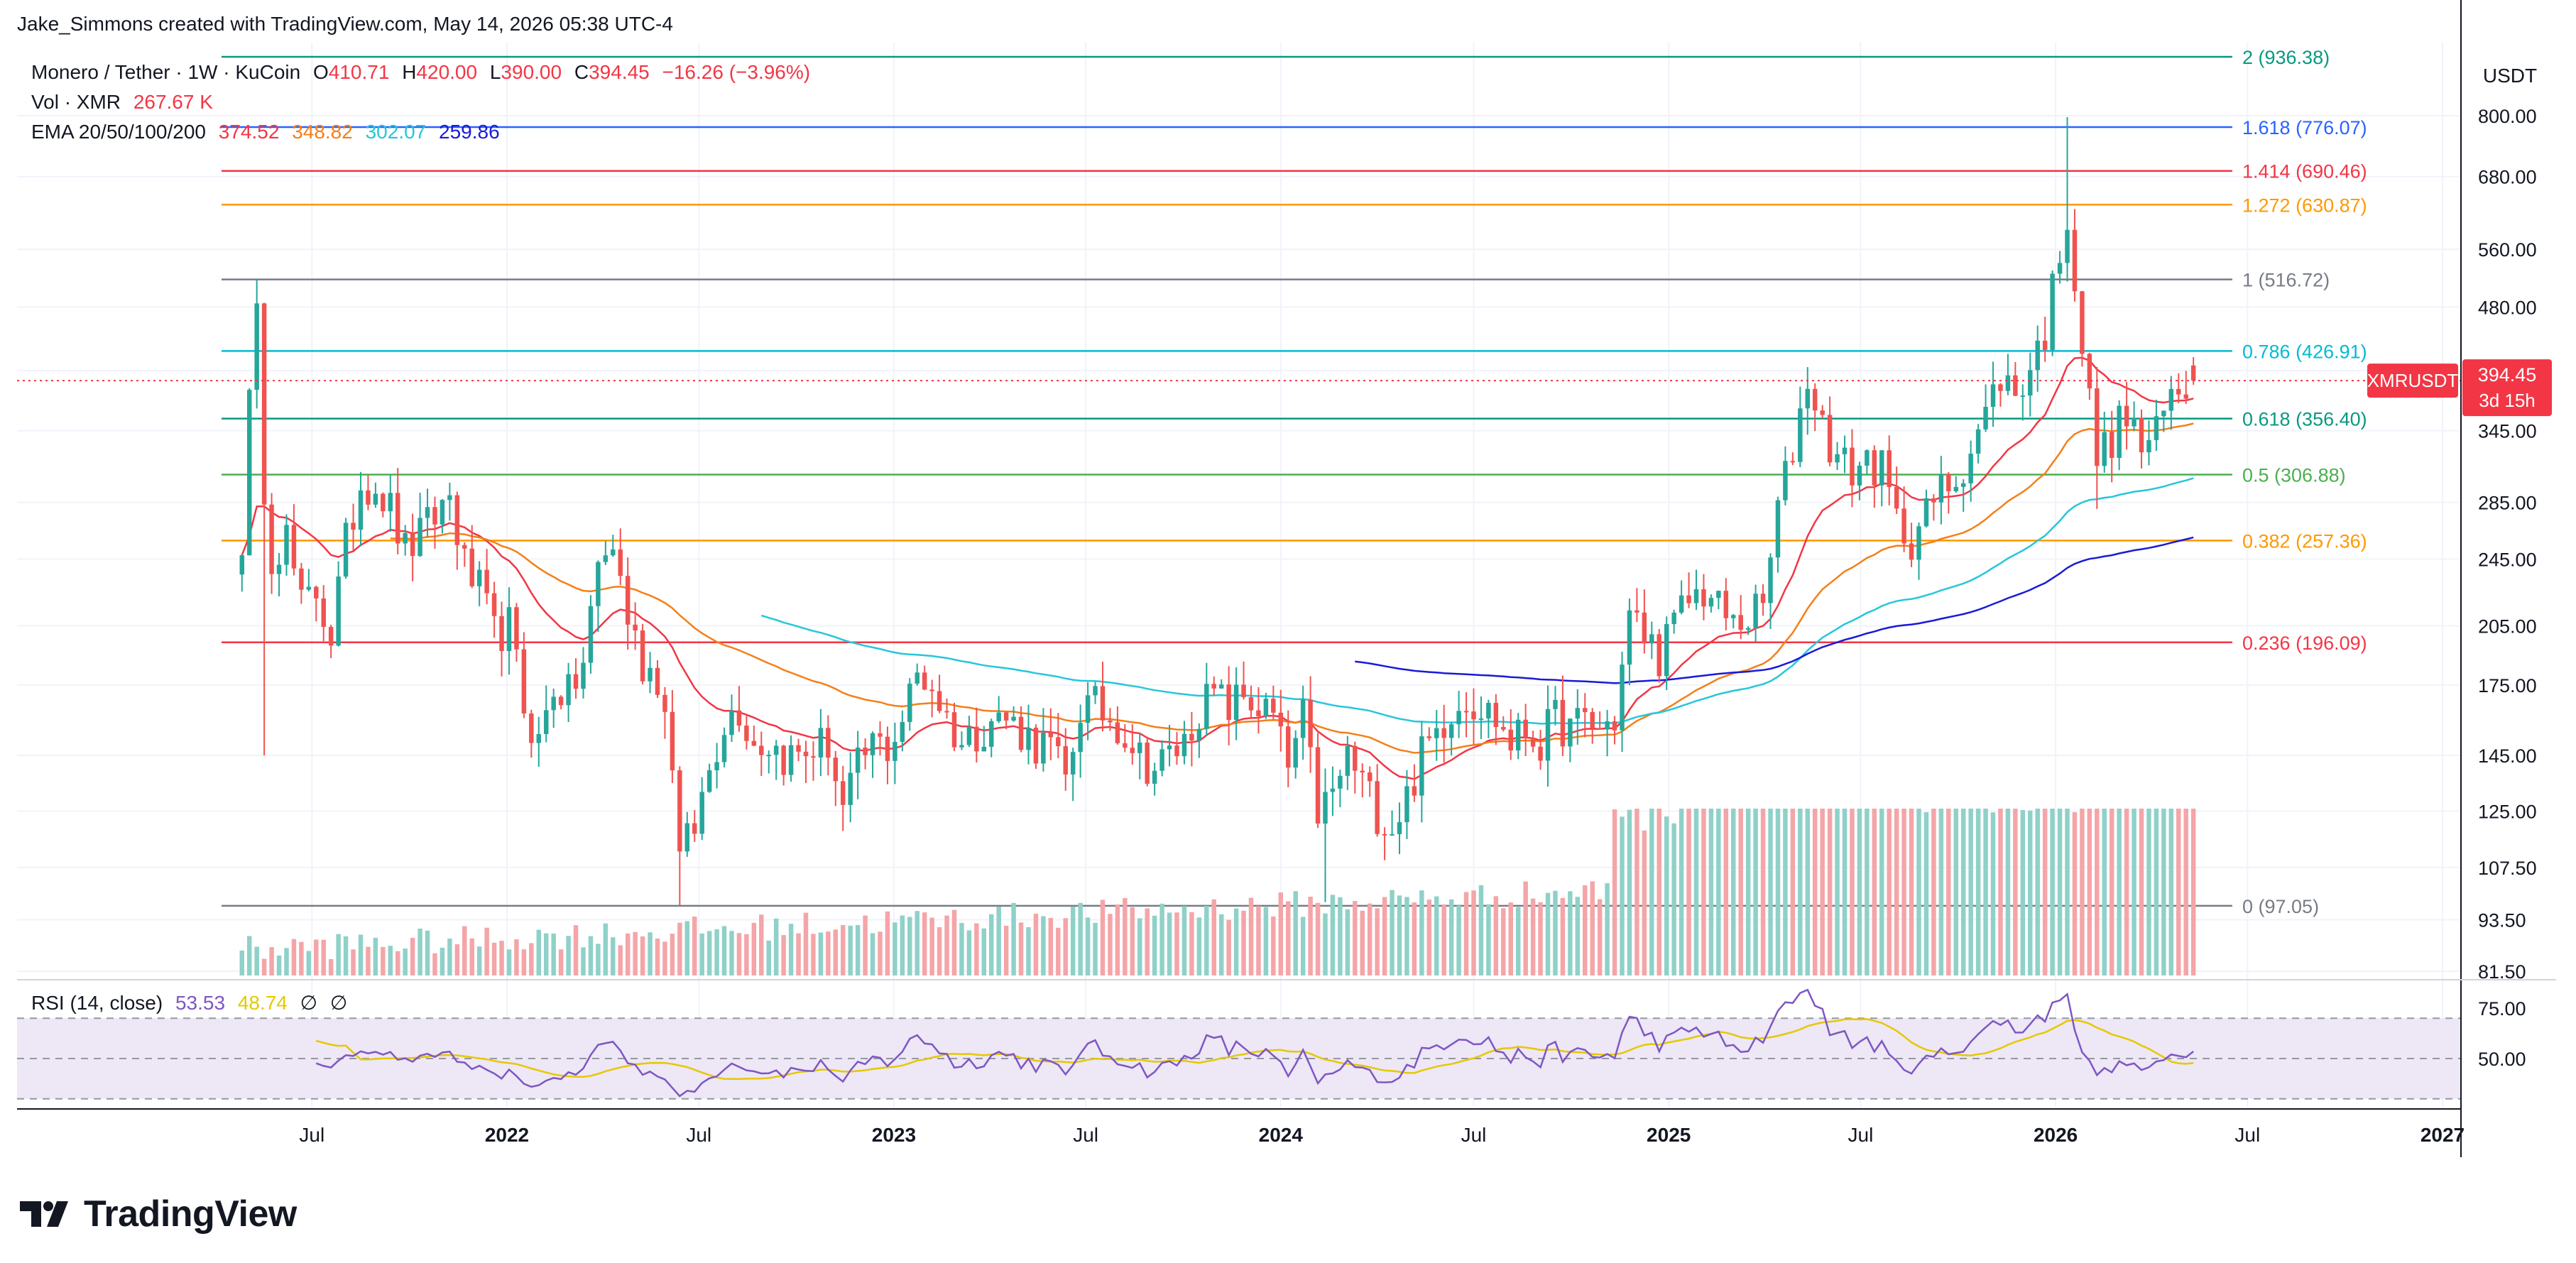 The width and height of the screenshot is (2576, 1263). What do you see at coordinates (1217, 892) in the screenshot?
I see `volume-bars` at bounding box center [1217, 892].